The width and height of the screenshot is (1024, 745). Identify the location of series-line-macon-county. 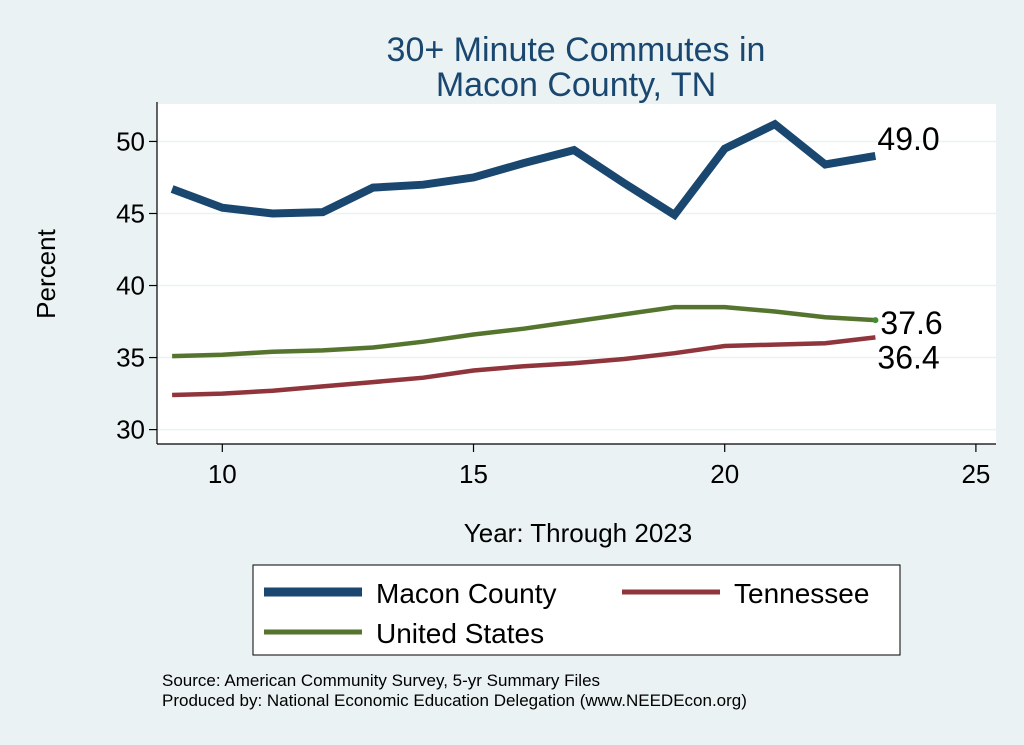
(523, 170).